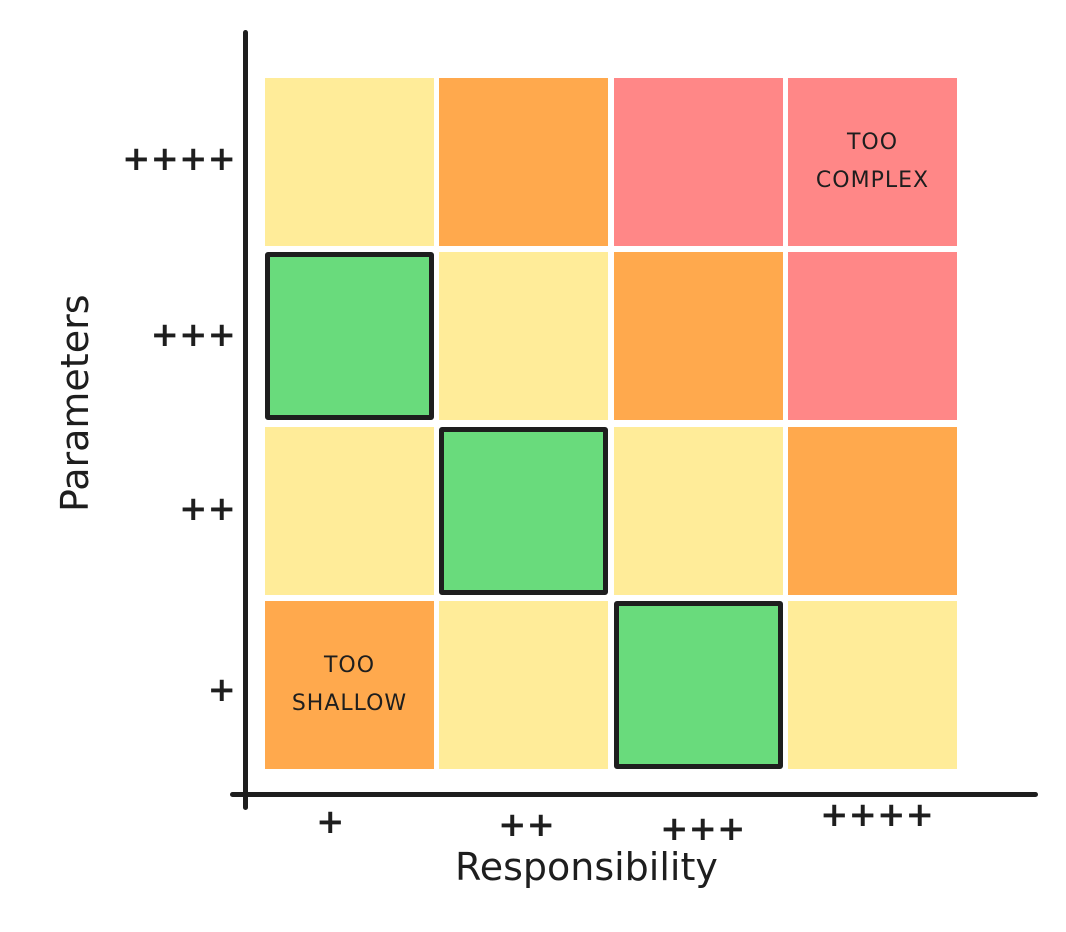  Describe the element at coordinates (330, 822) in the screenshot. I see `x-tick-1: +` at that location.